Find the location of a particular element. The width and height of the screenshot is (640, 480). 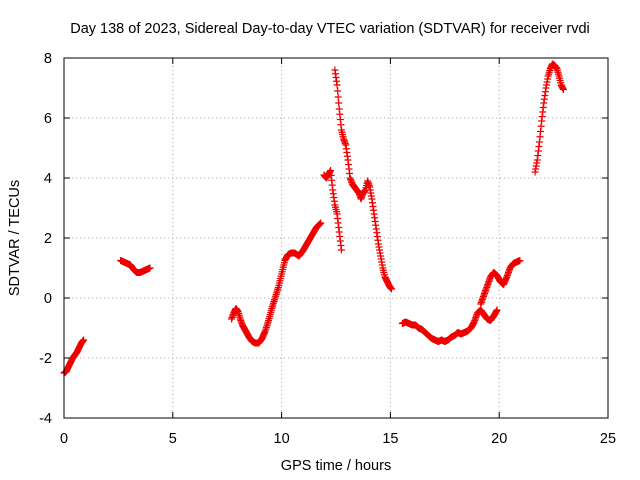

y-tick-label: 0 is located at coordinates (48, 299).